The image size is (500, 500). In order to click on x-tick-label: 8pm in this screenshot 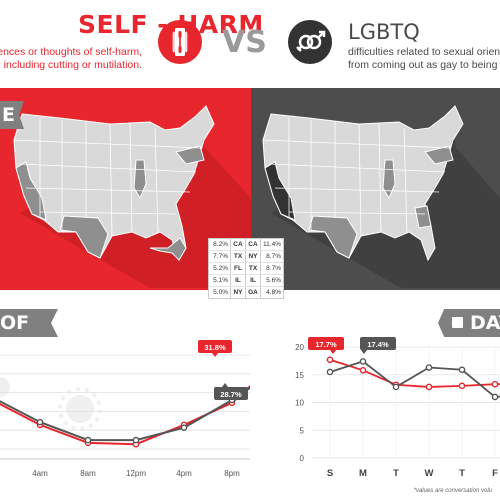, I will do `click(232, 473)`.